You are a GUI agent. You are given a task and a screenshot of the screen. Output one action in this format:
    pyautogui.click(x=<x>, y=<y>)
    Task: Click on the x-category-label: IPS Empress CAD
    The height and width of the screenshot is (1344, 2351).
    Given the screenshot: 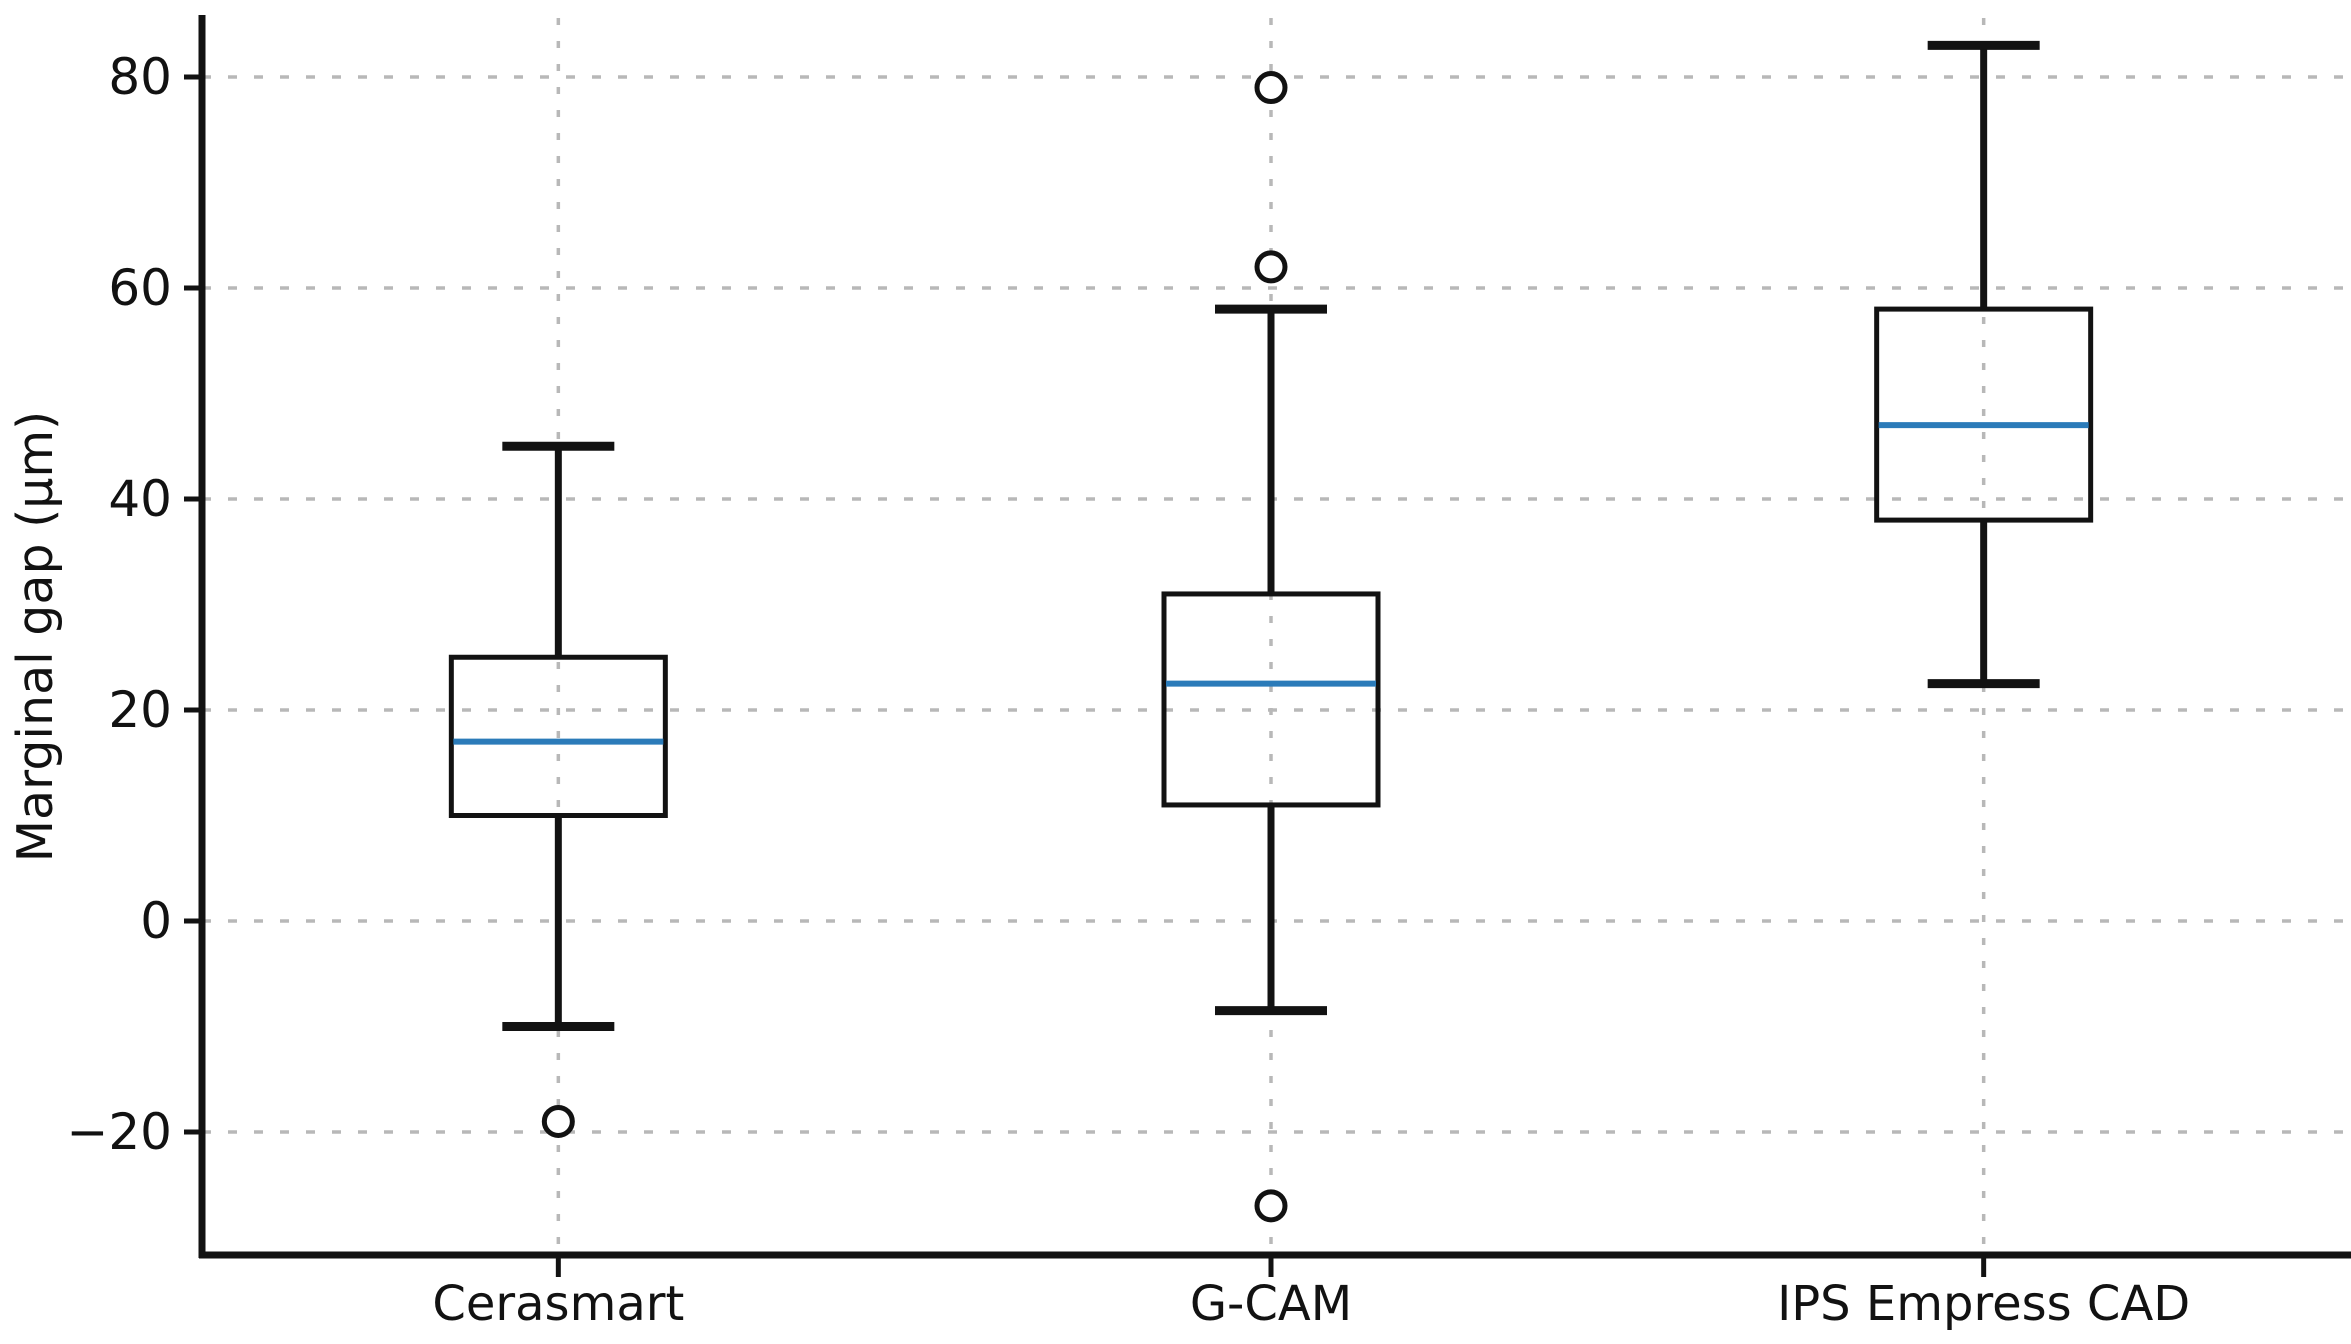 What is the action you would take?
    pyautogui.click(x=1983, y=1304)
    